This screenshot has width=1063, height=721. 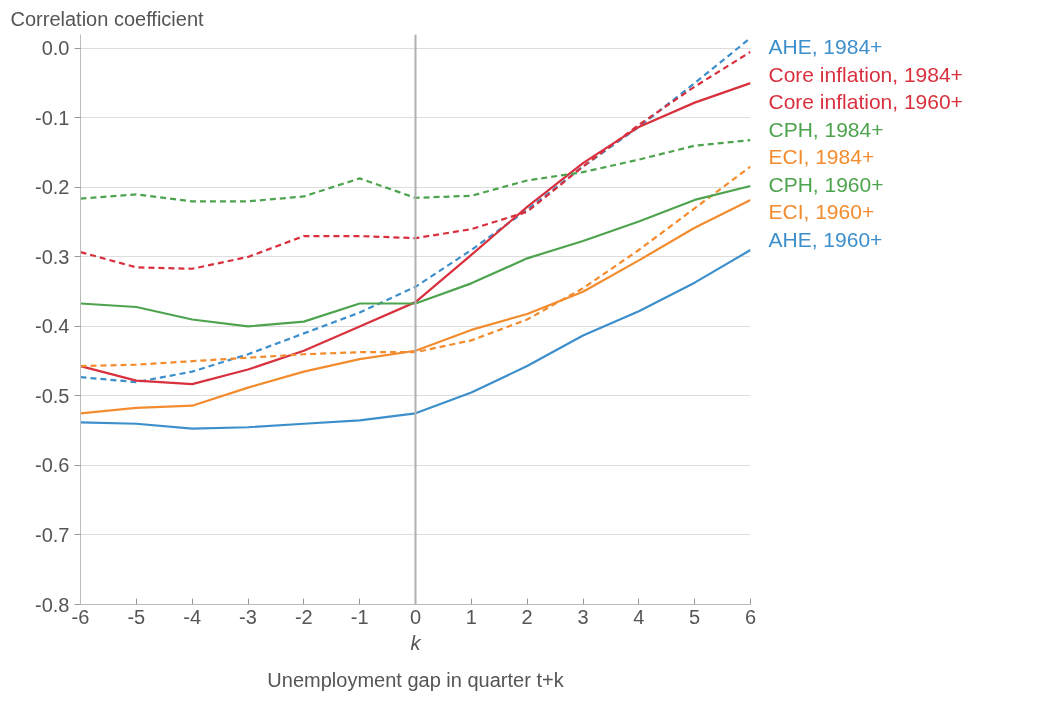 What do you see at coordinates (750, 616) in the screenshot?
I see `x-tick-label: 6` at bounding box center [750, 616].